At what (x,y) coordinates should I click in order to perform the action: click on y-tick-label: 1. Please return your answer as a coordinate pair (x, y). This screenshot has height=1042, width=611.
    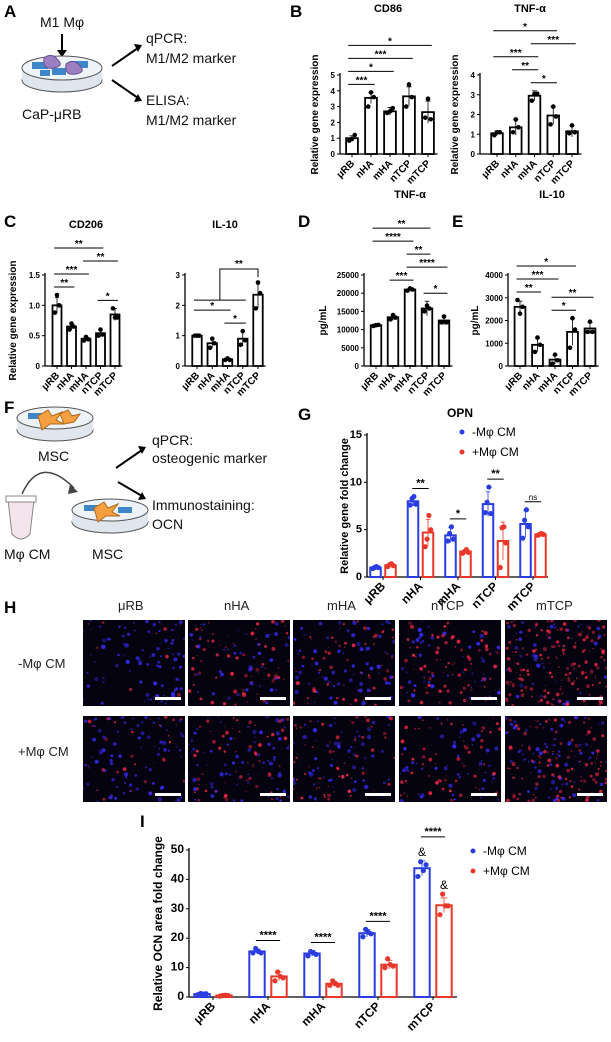
    Looking at the image, I should click on (178, 336).